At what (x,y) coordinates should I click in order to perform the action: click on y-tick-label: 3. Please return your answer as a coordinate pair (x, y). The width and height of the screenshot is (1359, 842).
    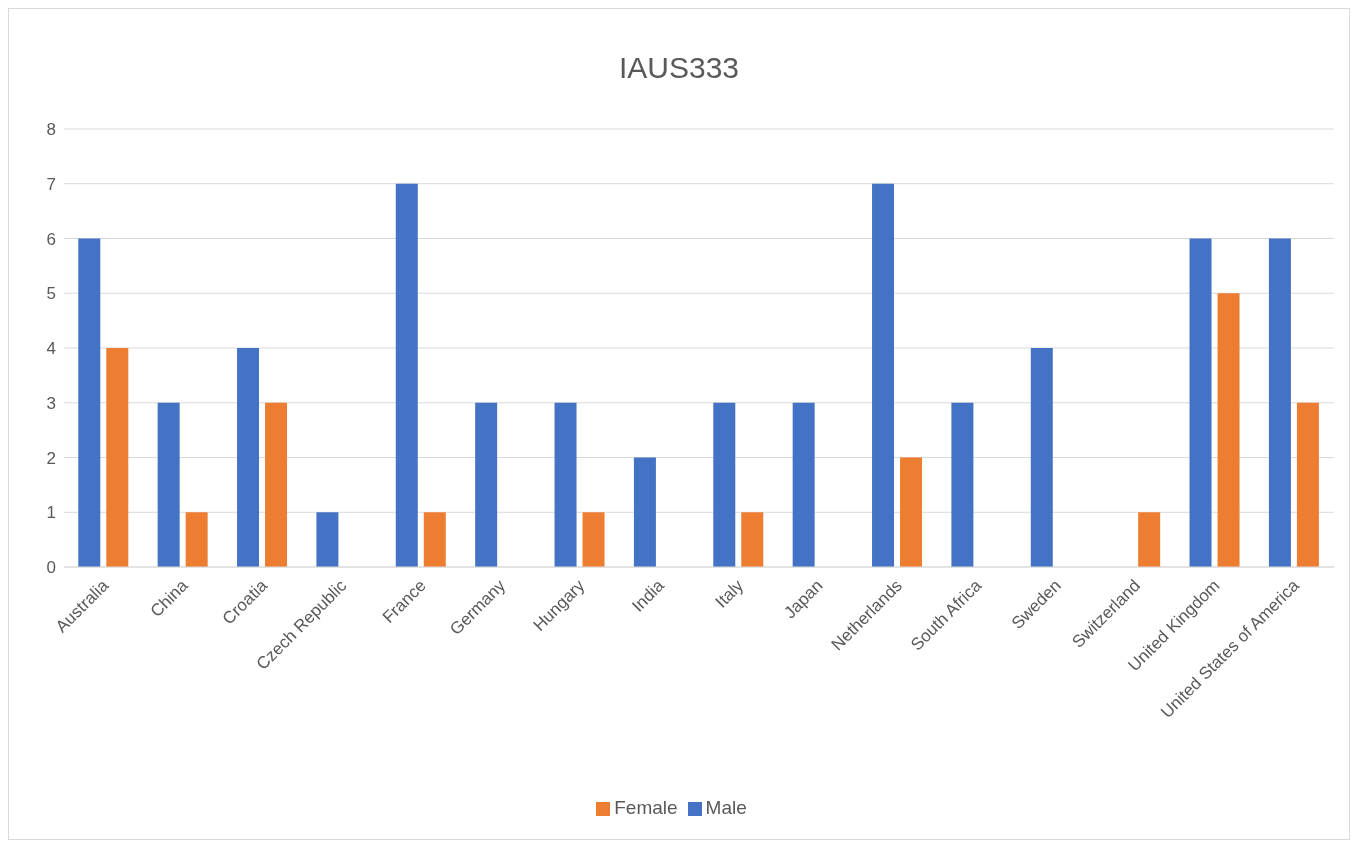
    Looking at the image, I should click on (51, 403).